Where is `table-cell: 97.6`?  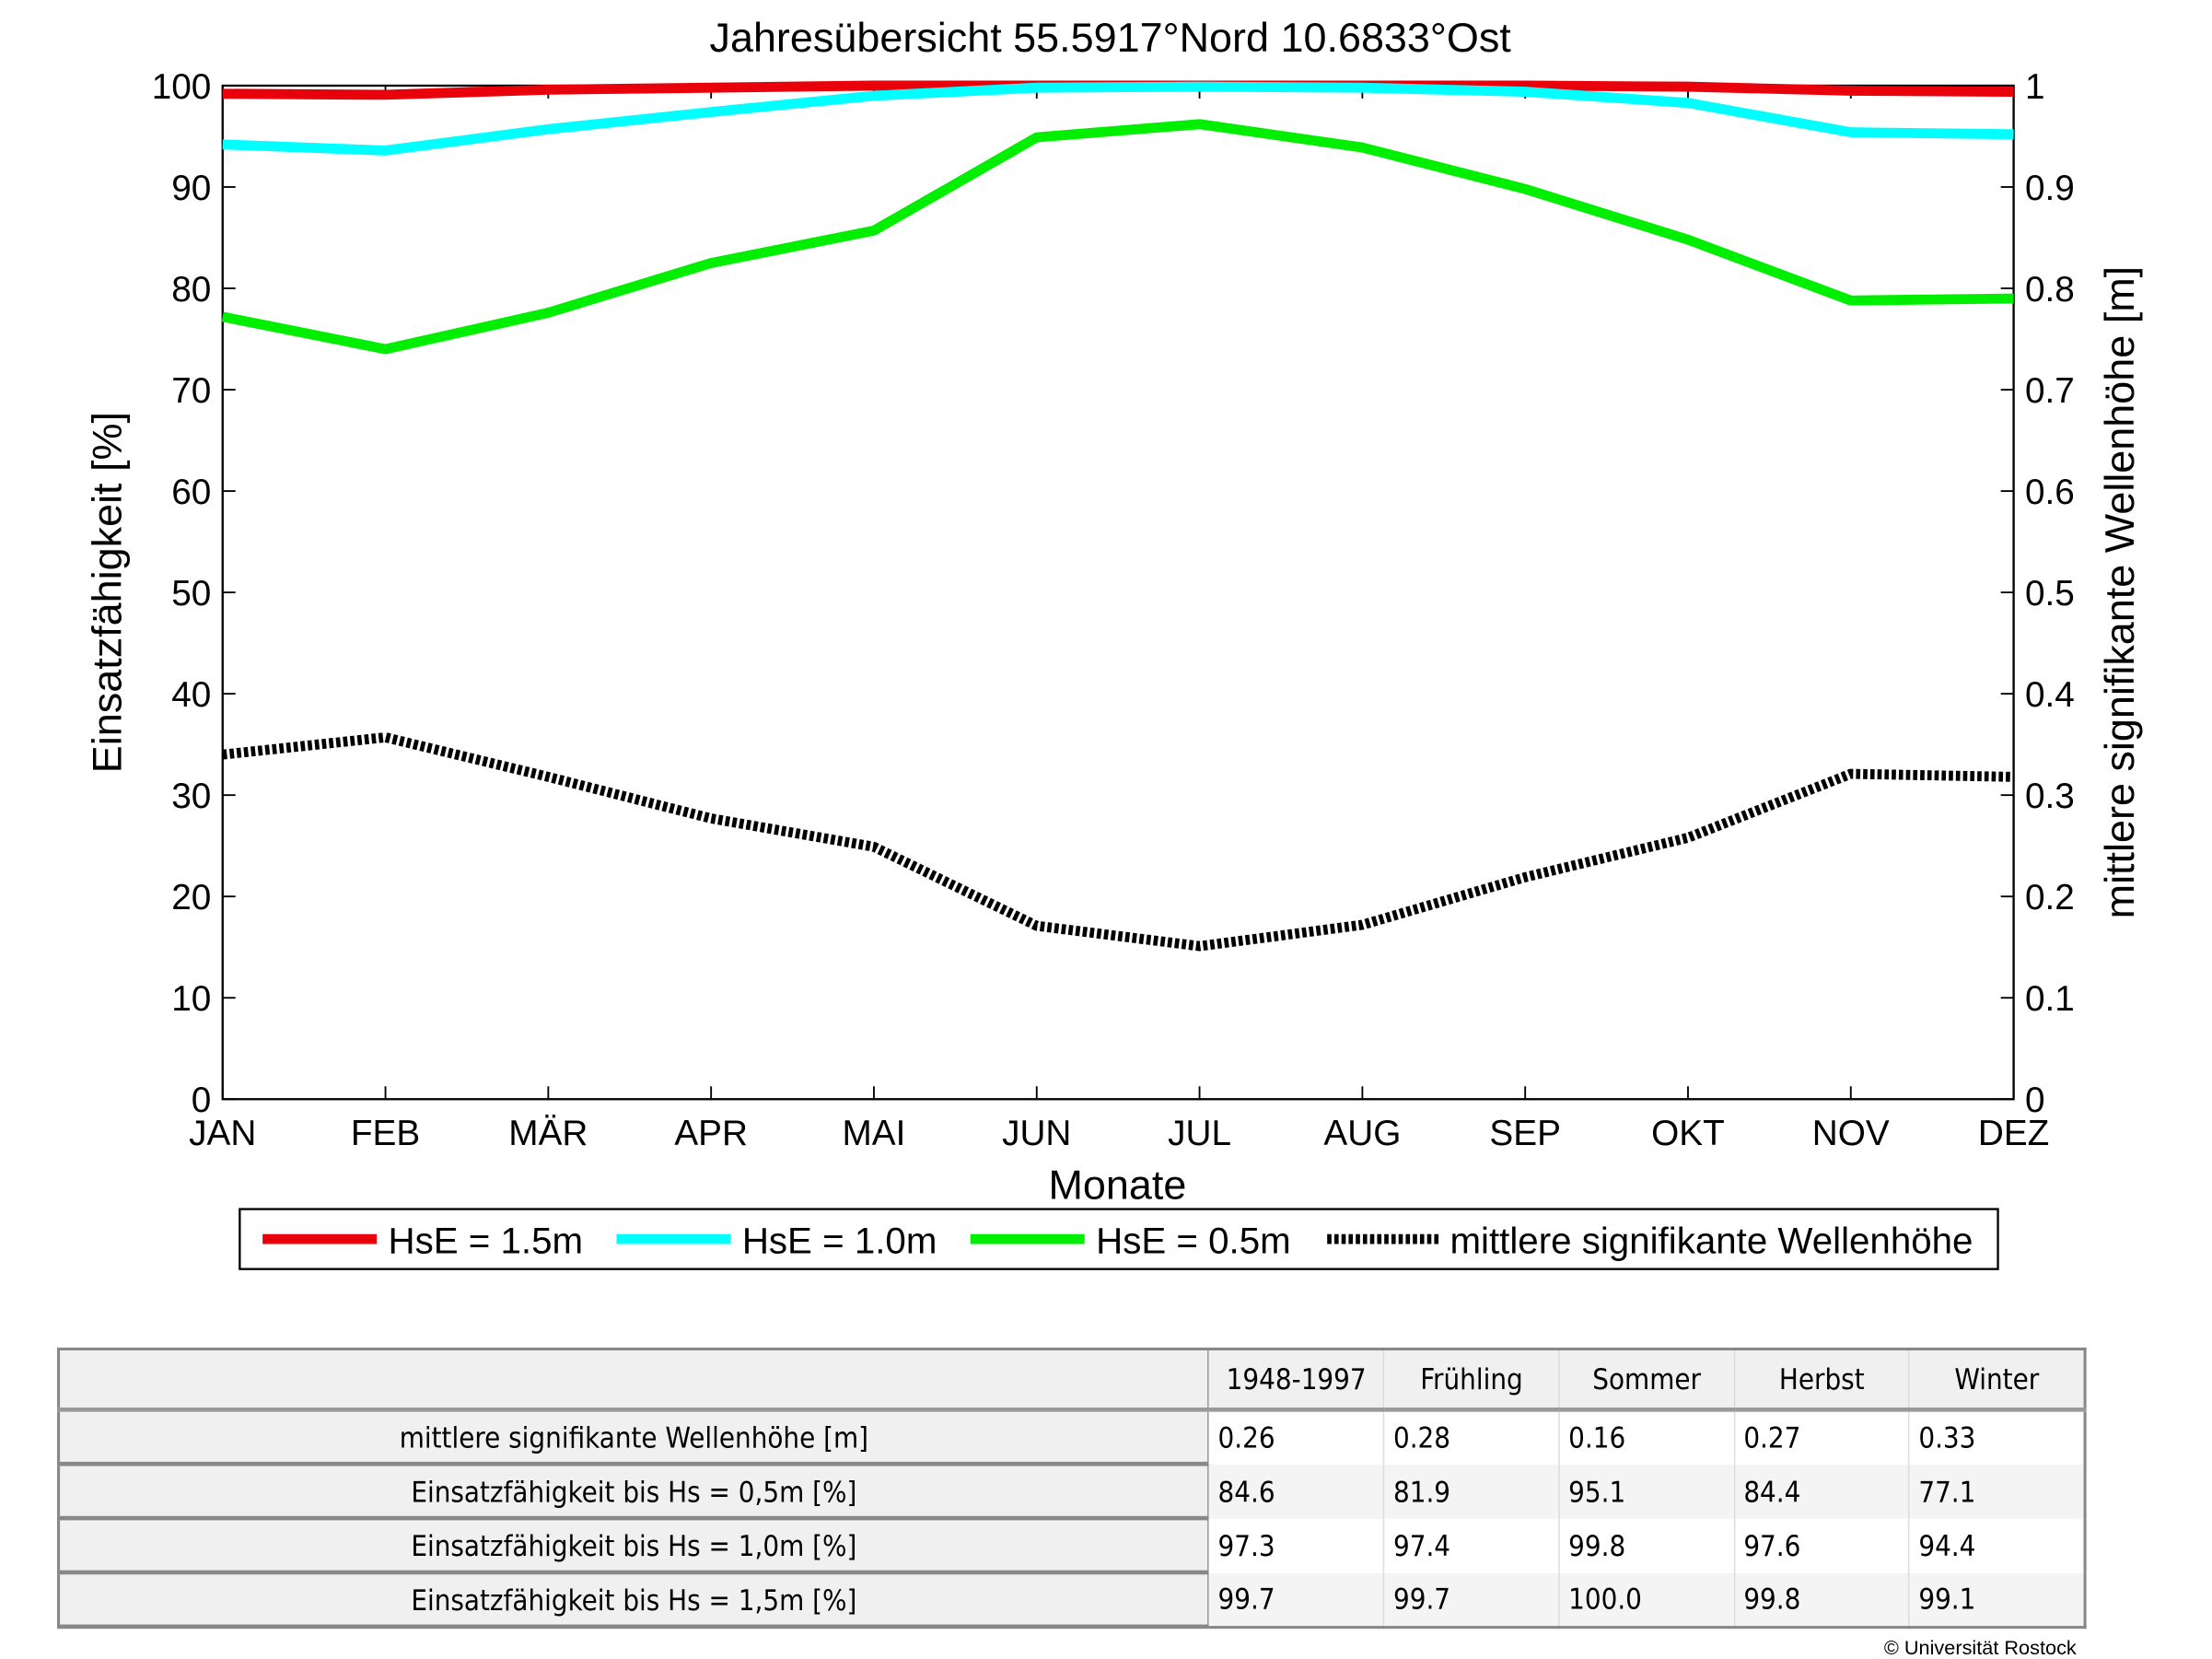 table-cell: 97.6 is located at coordinates (1823, 1545).